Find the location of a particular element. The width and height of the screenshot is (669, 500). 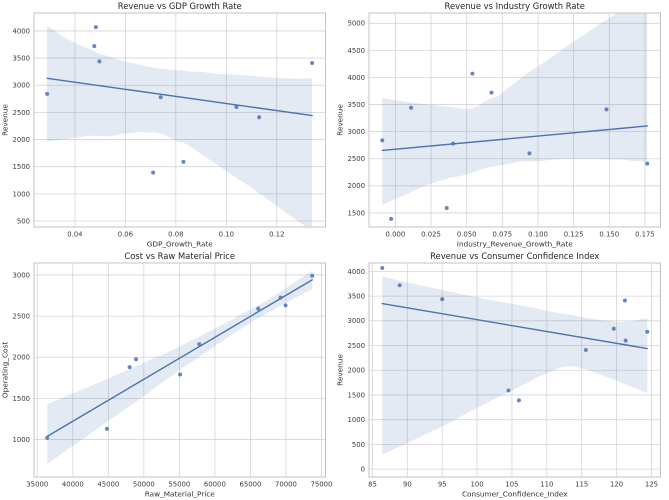

x-tick-label: 0.150 is located at coordinates (609, 235).